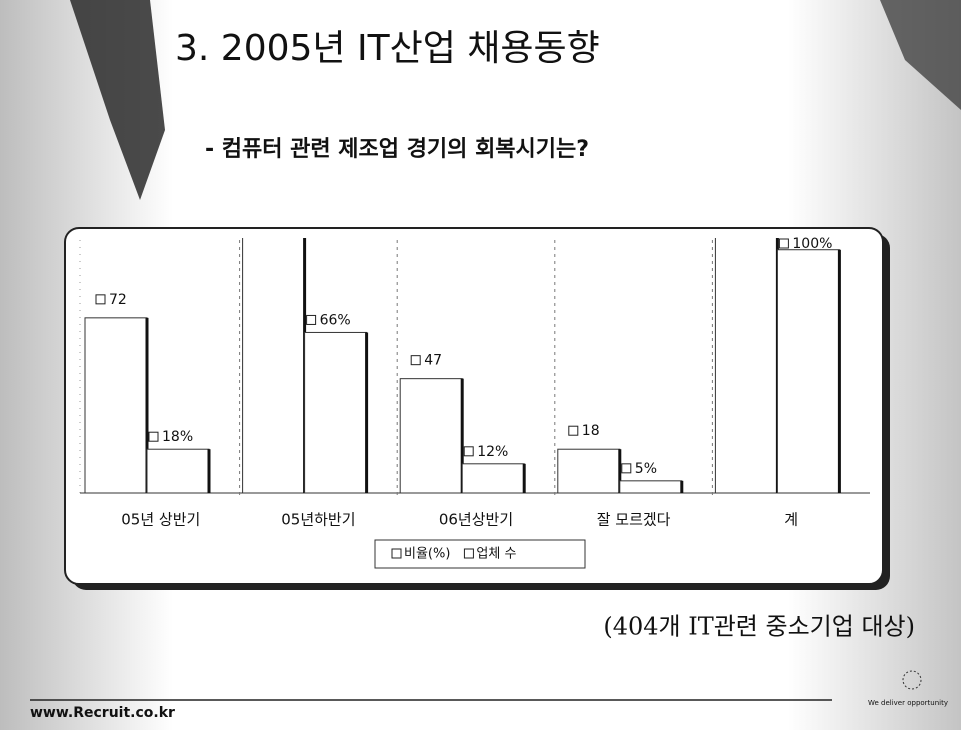 The height and width of the screenshot is (730, 961). I want to click on data-label: 18%, so click(177, 437).